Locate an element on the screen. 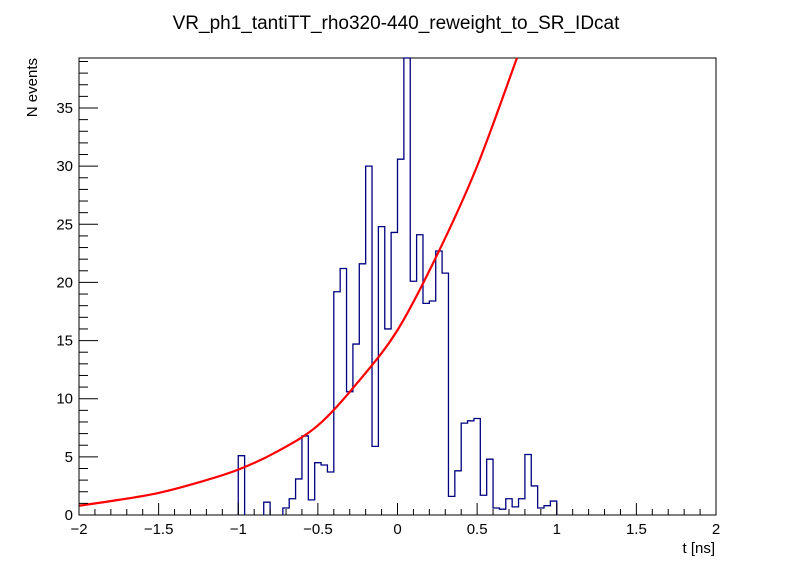 Image resolution: width=796 pixels, height=572 pixels. y-tick-label: 25 is located at coordinates (64, 224).